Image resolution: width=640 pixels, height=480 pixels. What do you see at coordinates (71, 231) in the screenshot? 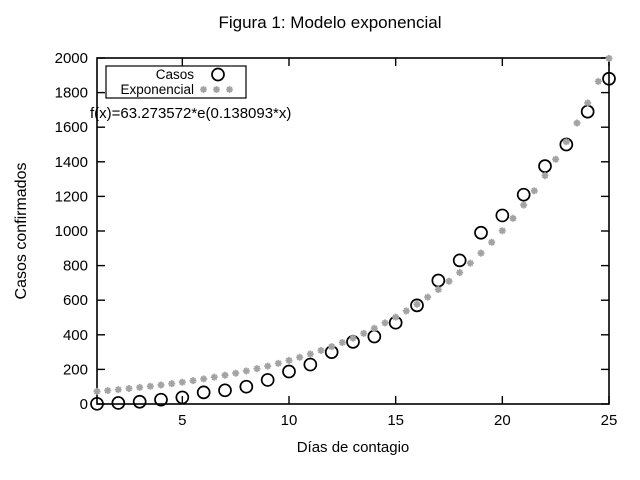
I see `y-tick-label: 1000` at bounding box center [71, 231].